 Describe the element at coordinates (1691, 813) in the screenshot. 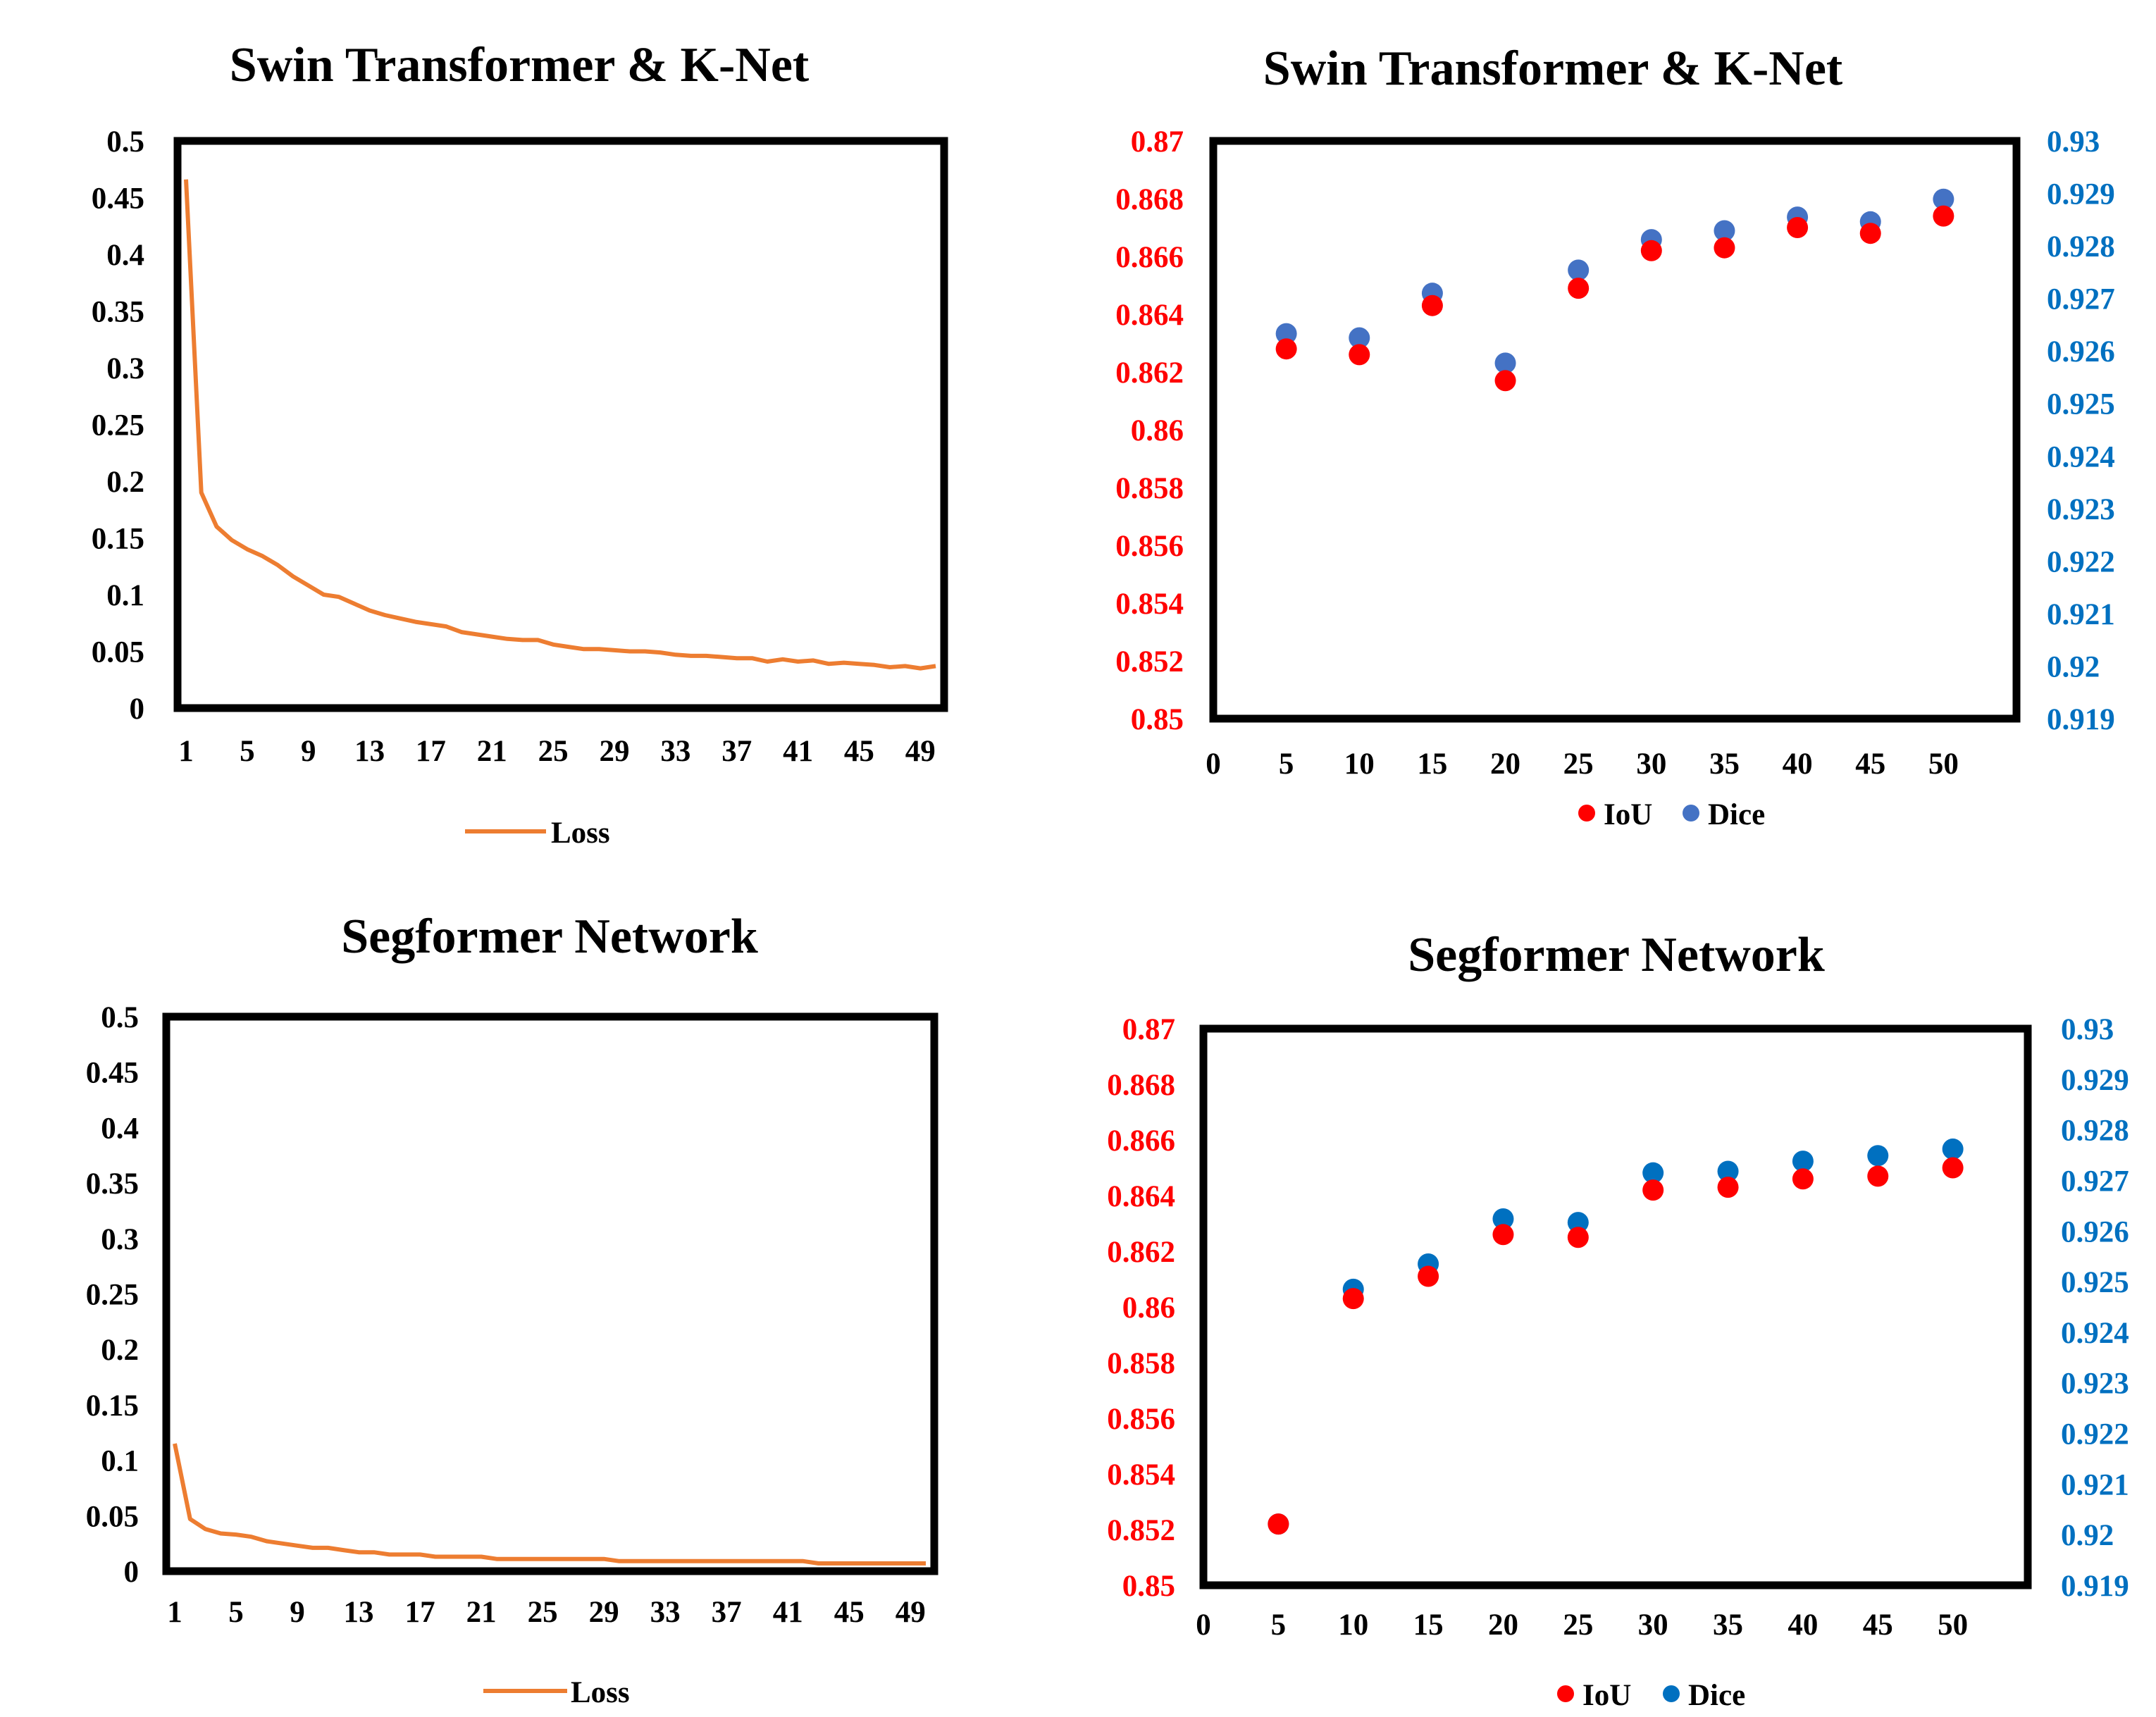

I see `legend-marker-dice` at that location.